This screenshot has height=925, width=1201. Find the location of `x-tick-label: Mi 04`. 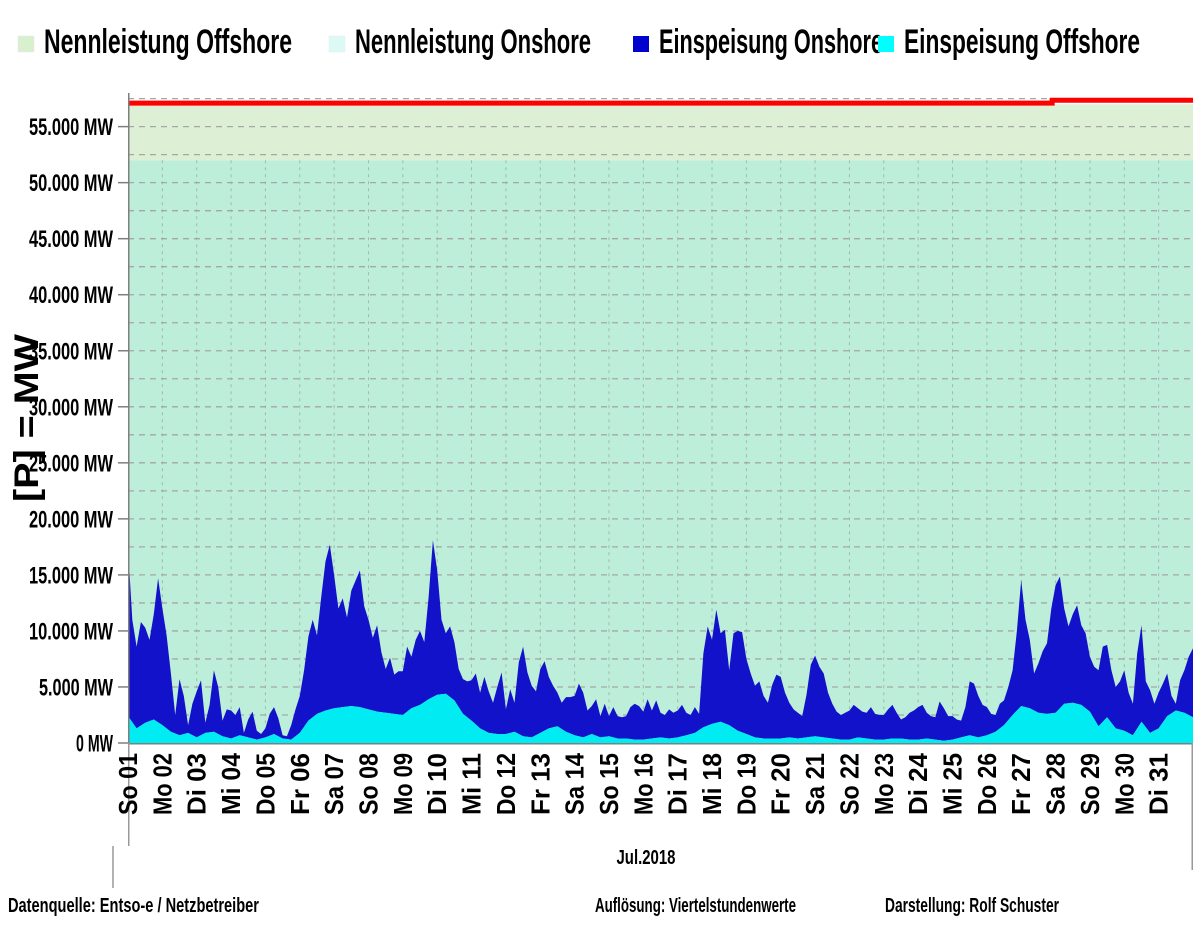

x-tick-label: Mi 04 is located at coordinates (231, 783).